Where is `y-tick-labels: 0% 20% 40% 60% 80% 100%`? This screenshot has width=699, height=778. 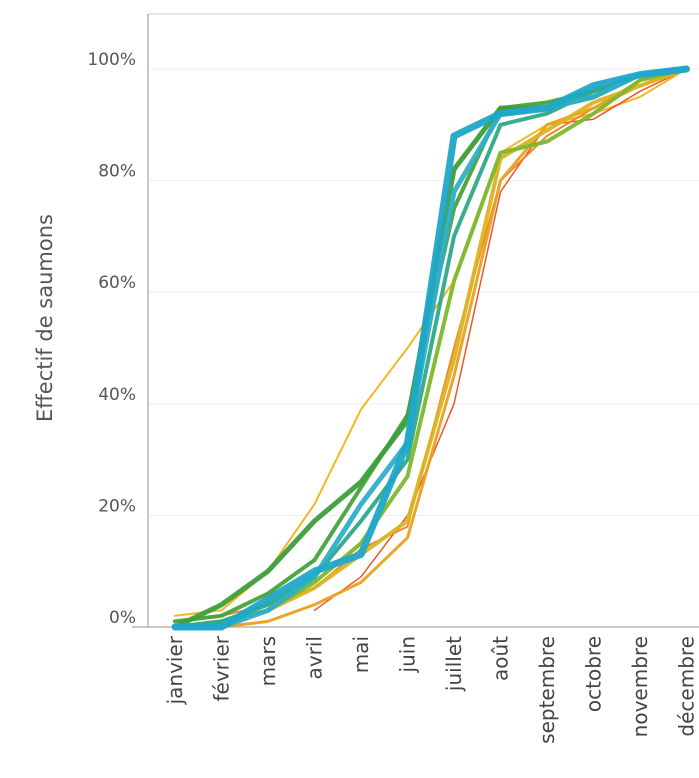 y-tick-labels: 0% 20% 40% 60% 80% 100% is located at coordinates (111, 339).